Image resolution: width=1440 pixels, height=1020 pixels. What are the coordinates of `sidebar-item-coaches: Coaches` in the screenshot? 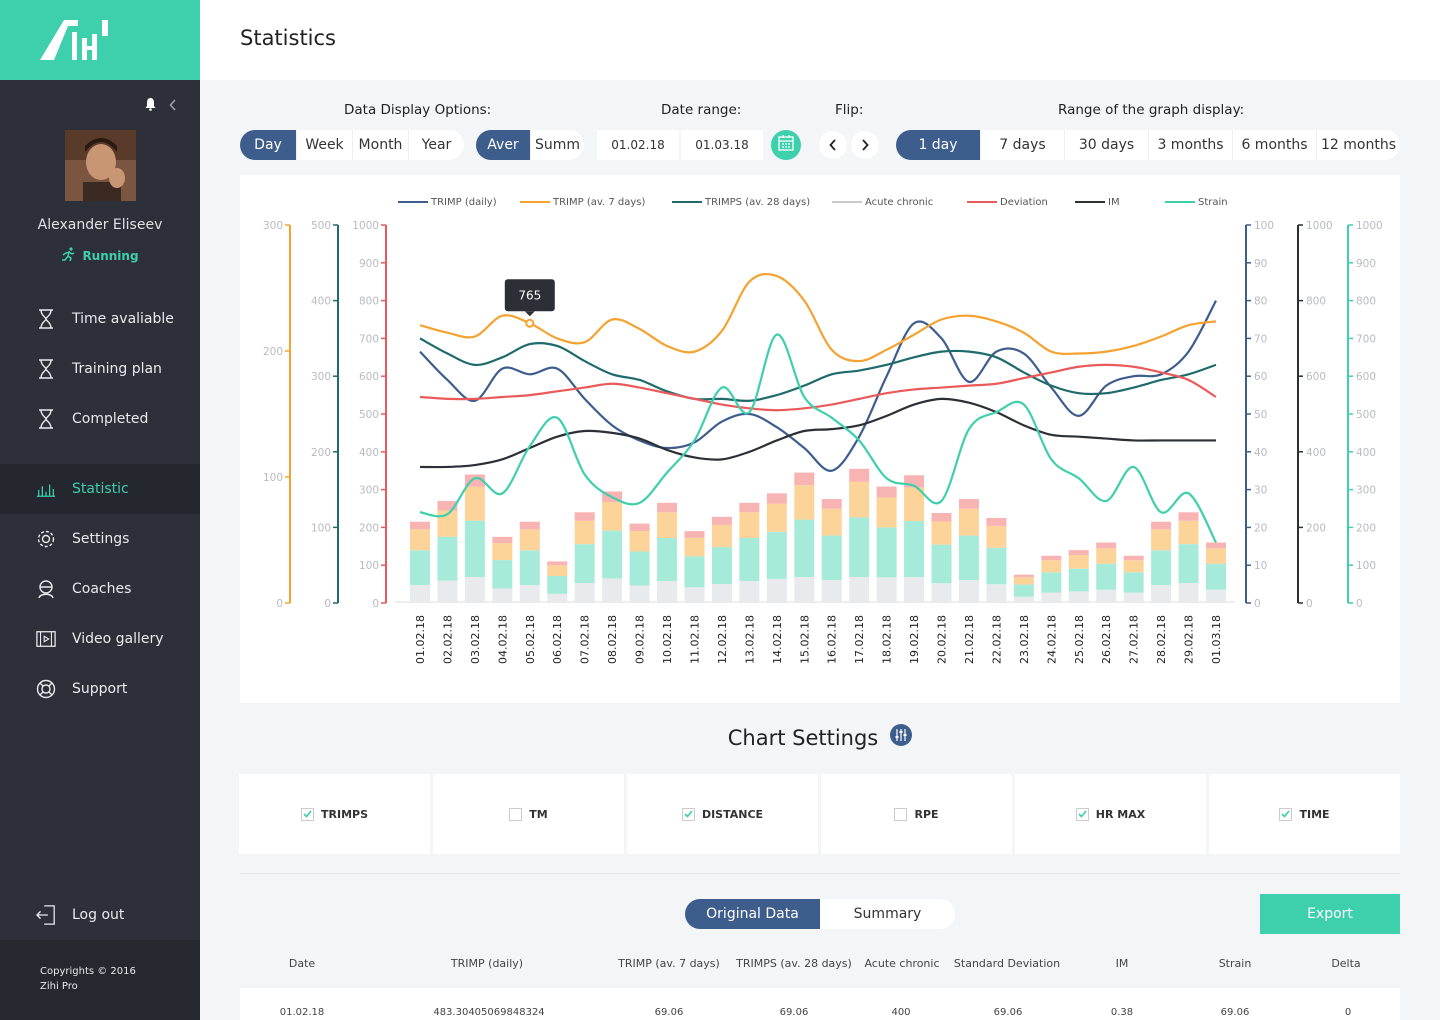 It's located at (100, 589).